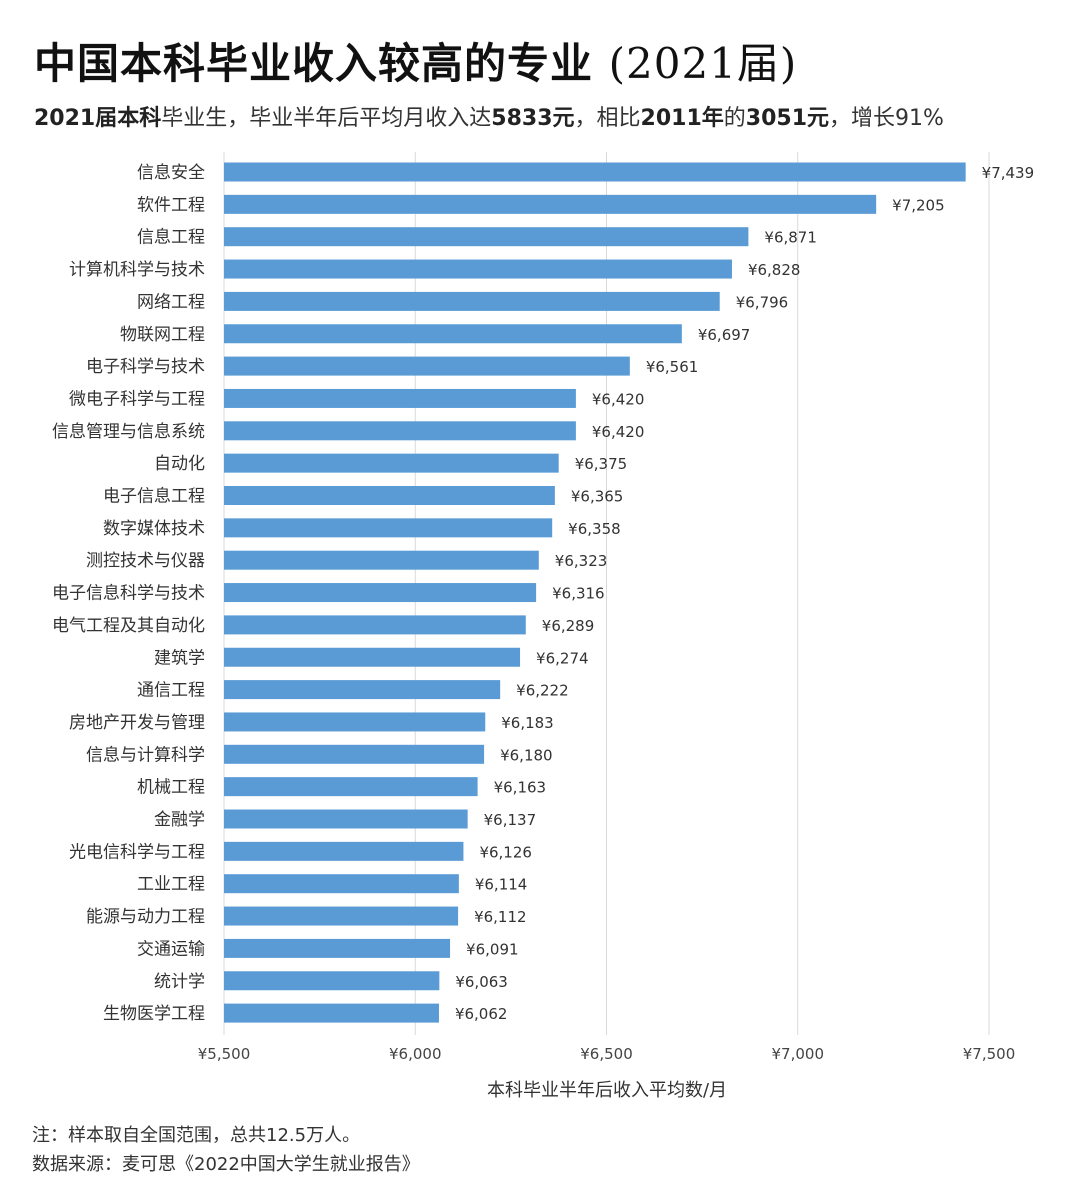 This screenshot has height=1190, width=1080. I want to click on x-tick-label: ¥6,500, so click(606, 1054).